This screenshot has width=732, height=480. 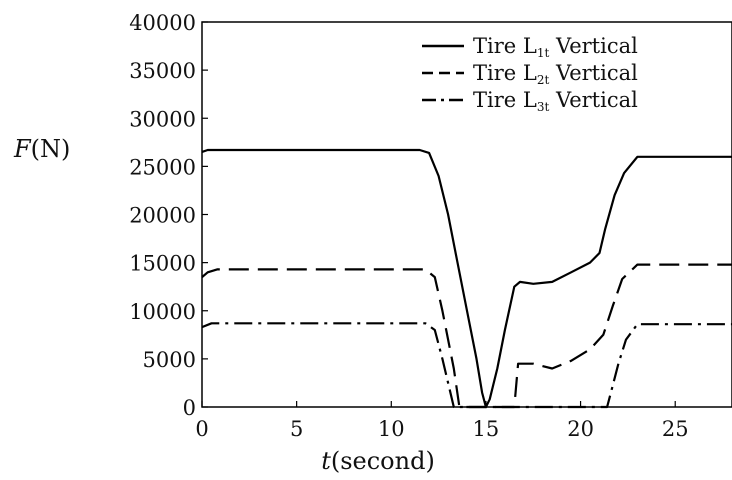 What do you see at coordinates (169, 360) in the screenshot?
I see `y-tick-label: 5000` at bounding box center [169, 360].